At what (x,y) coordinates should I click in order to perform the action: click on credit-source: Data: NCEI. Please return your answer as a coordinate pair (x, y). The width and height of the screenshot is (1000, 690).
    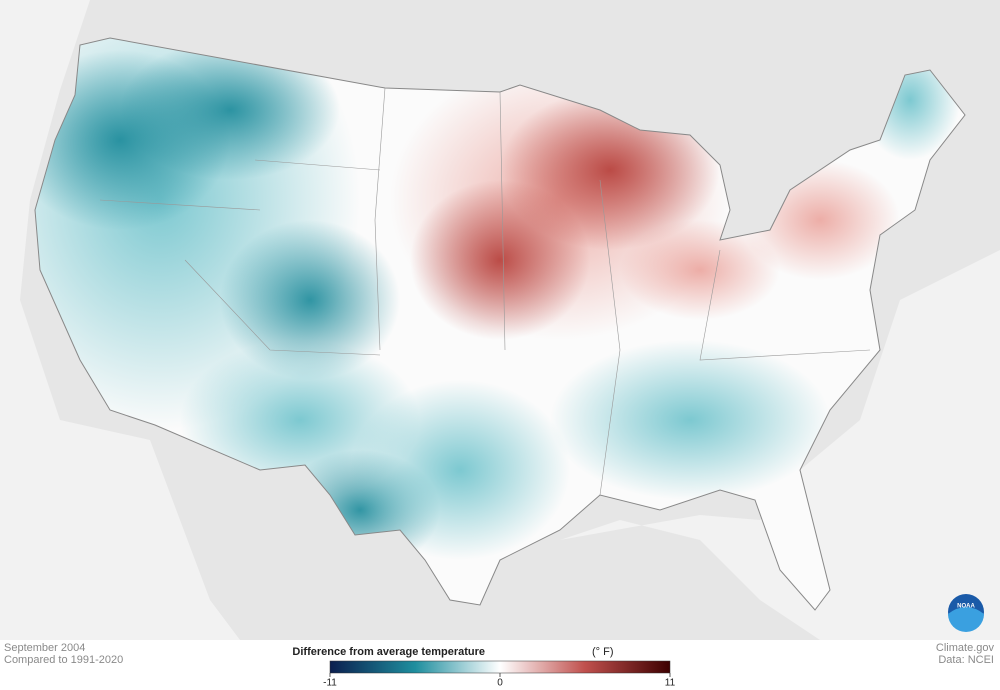
    Looking at the image, I should click on (966, 660).